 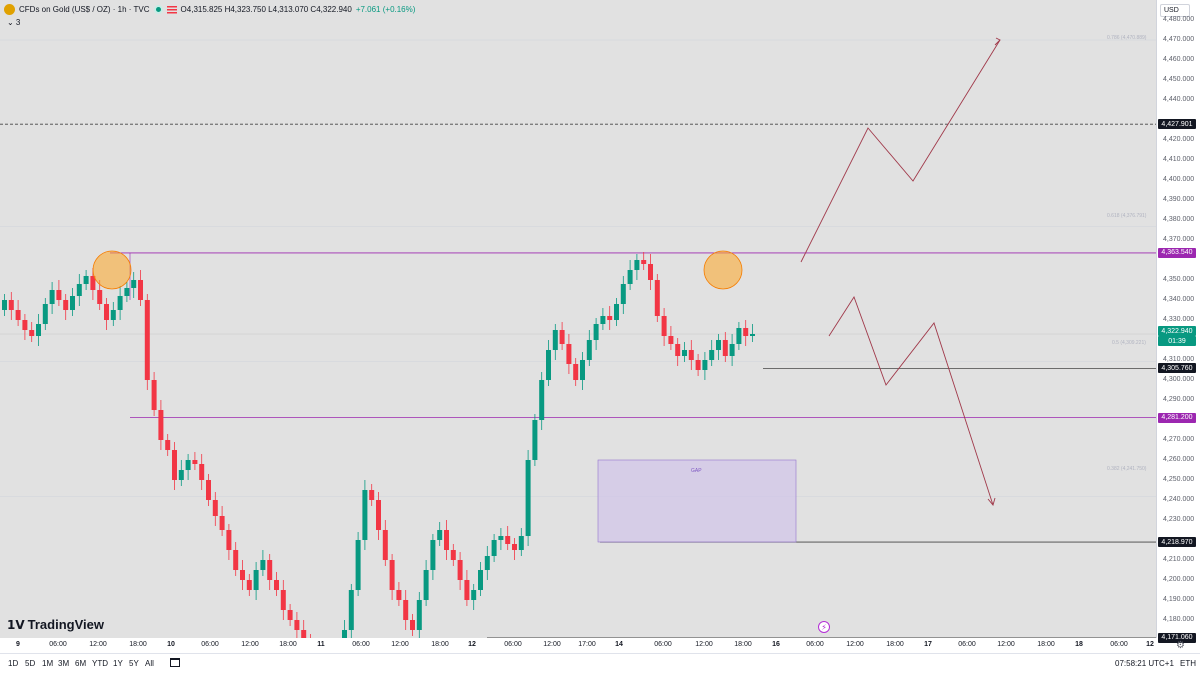 I want to click on arrow-head, so click(x=991, y=501).